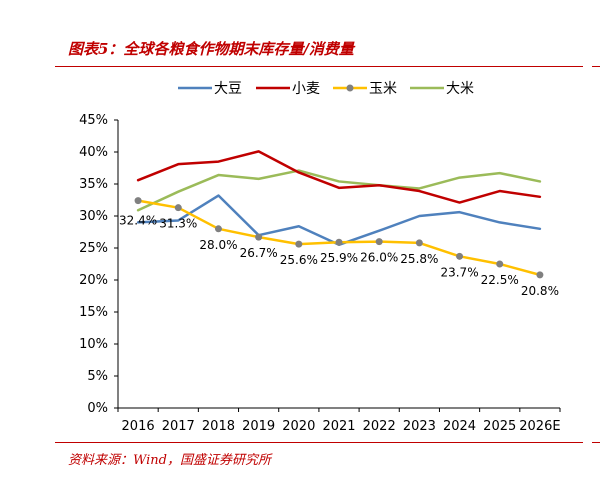 The image size is (602, 477). What do you see at coordinates (419, 259) in the screenshot?
I see `corn-data-label: 25.8%` at bounding box center [419, 259].